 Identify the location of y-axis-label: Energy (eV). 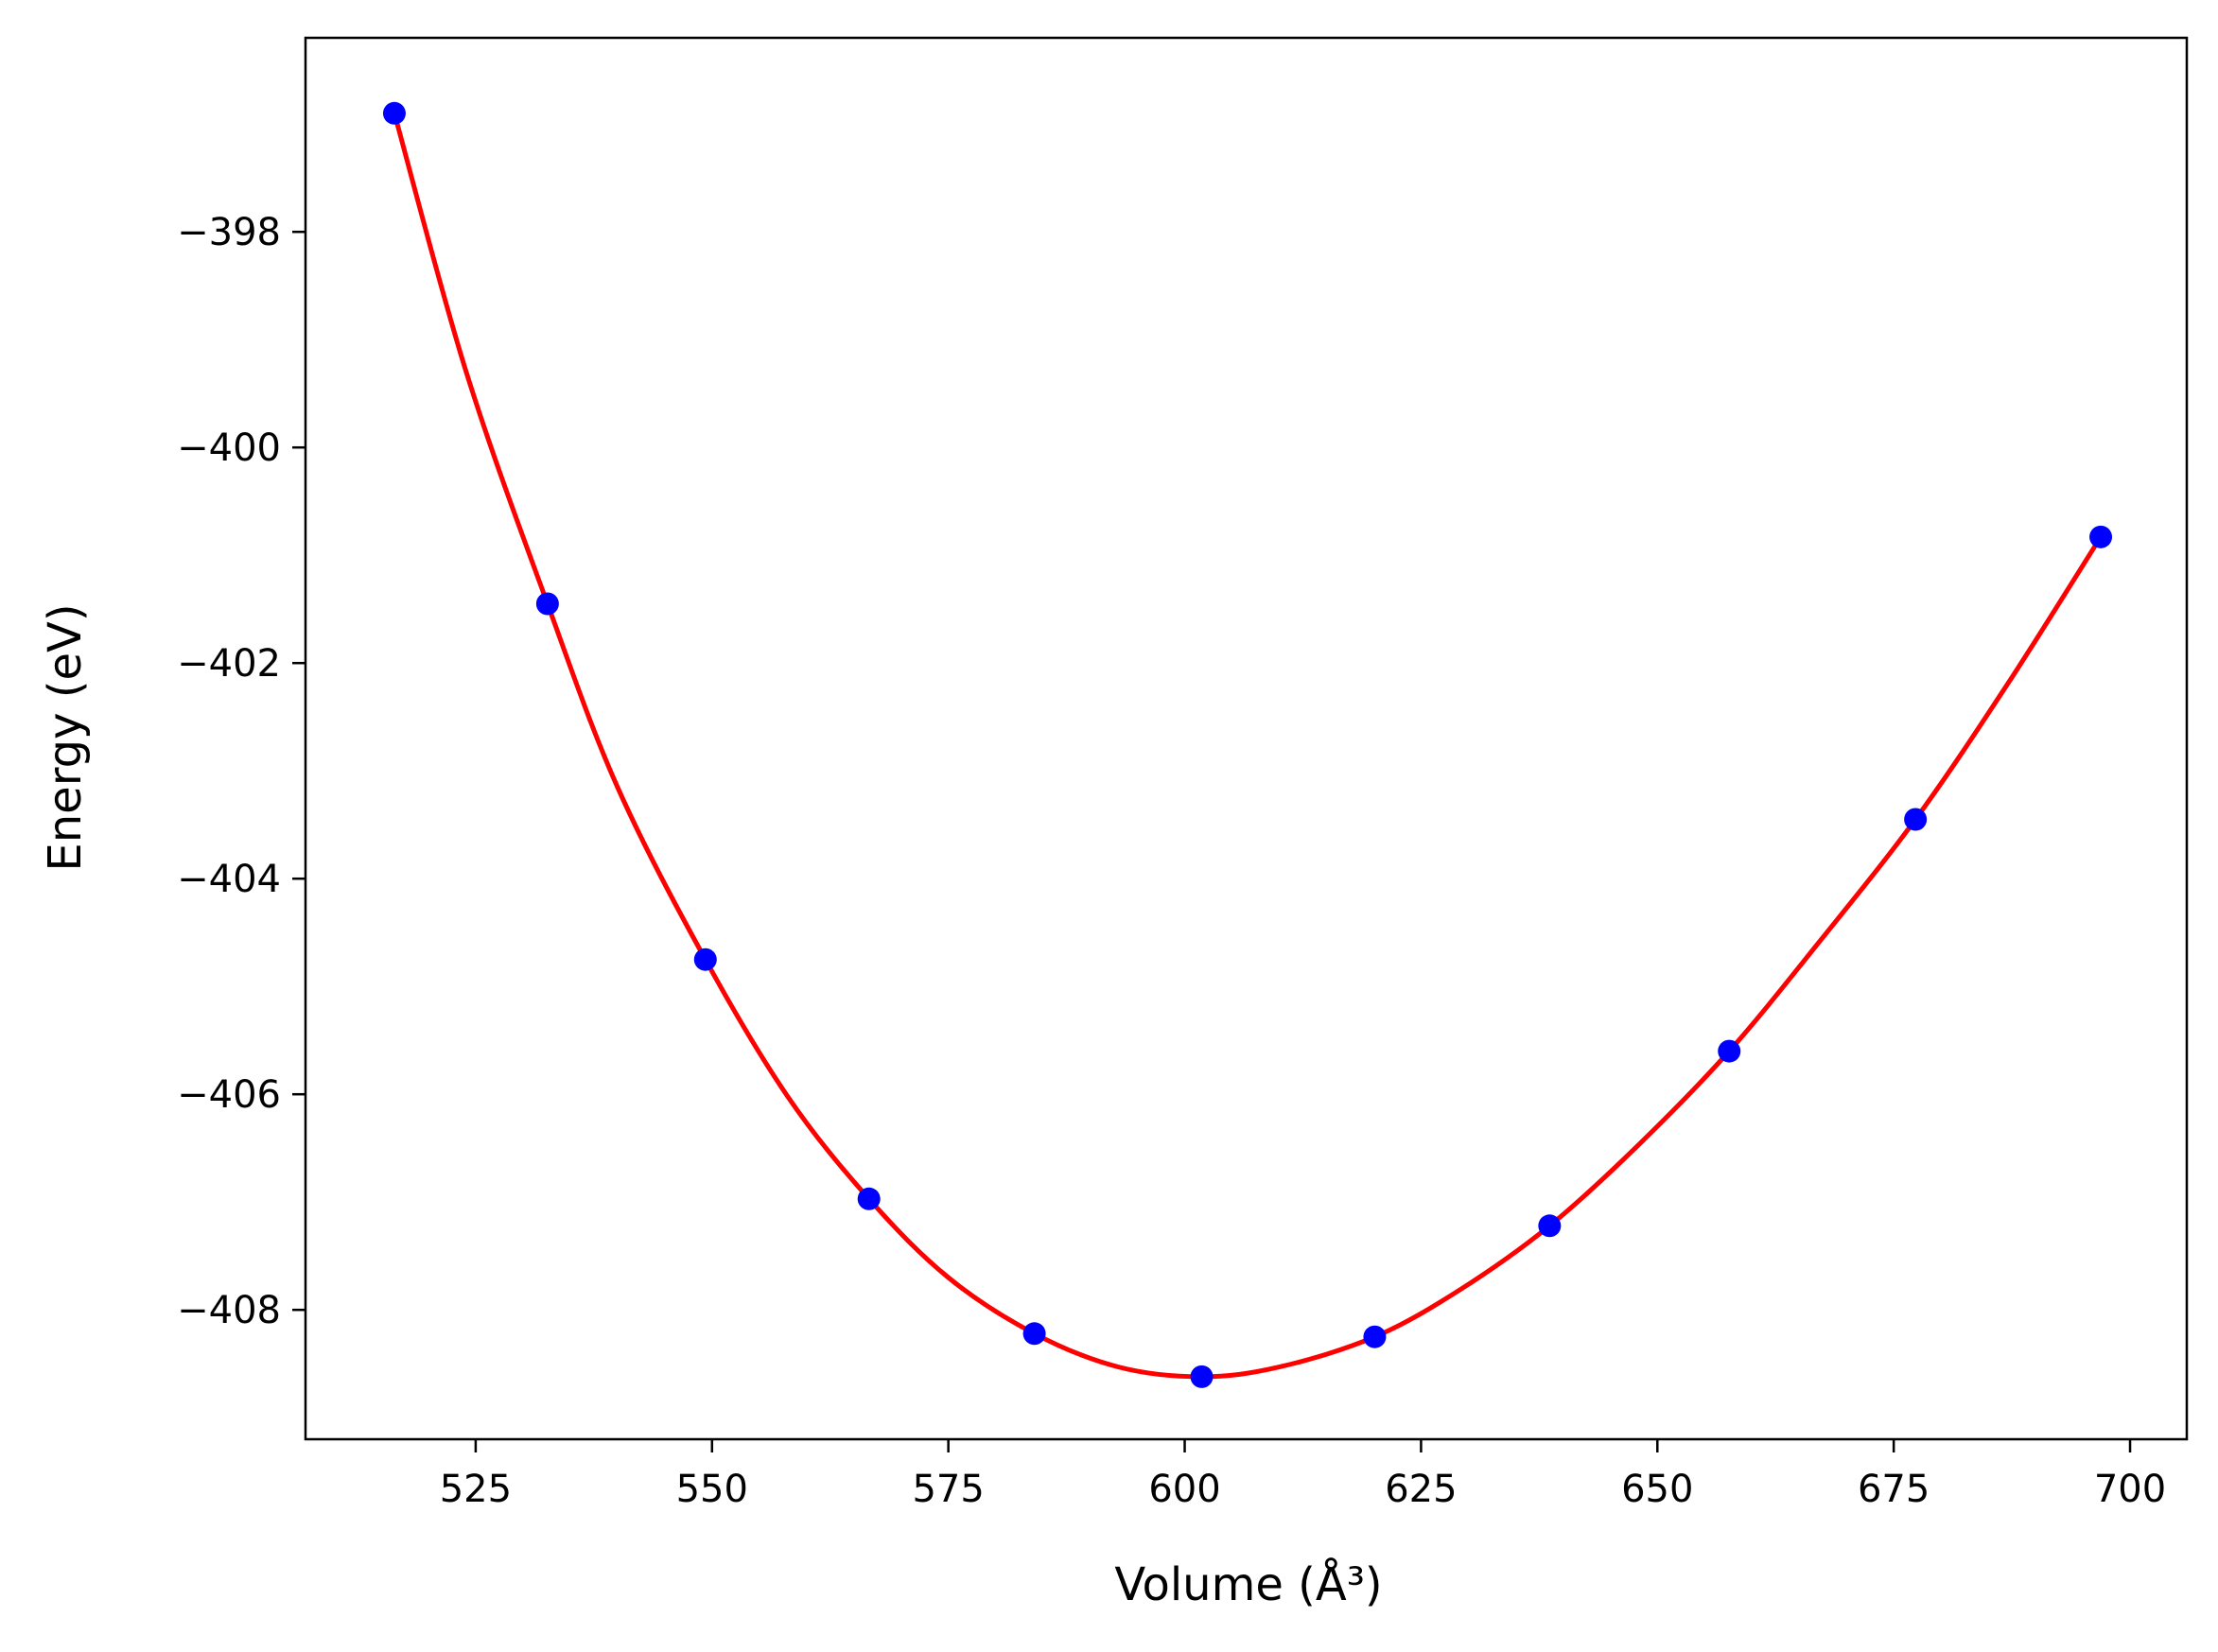
(65, 737).